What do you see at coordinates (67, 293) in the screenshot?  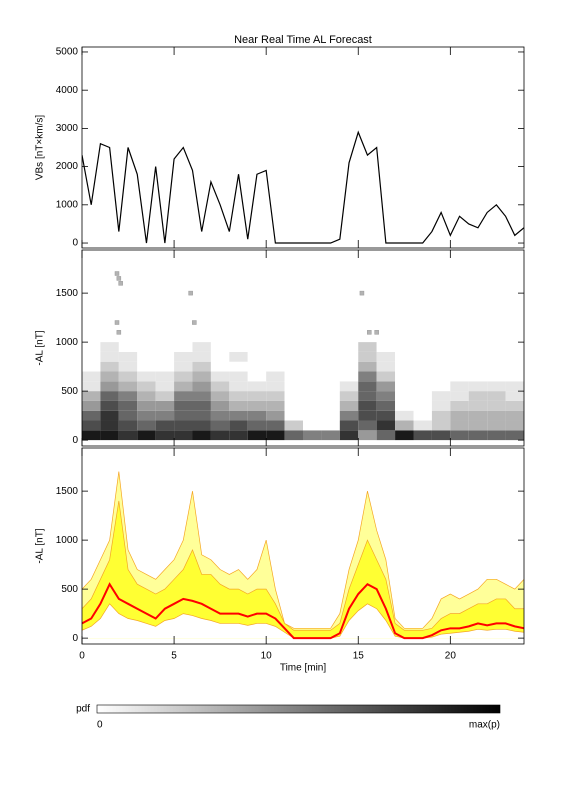 I see `y-tick-label: 1500` at bounding box center [67, 293].